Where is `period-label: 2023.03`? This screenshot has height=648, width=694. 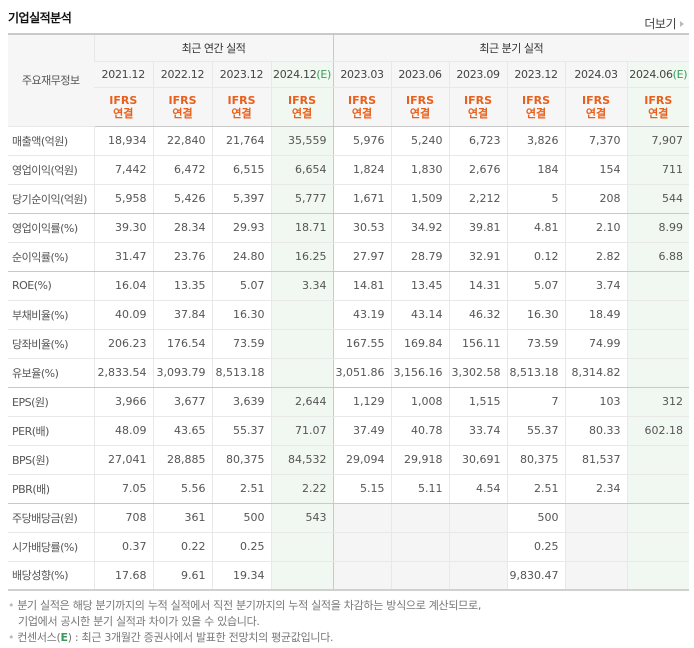
period-label: 2023.03 is located at coordinates (362, 74).